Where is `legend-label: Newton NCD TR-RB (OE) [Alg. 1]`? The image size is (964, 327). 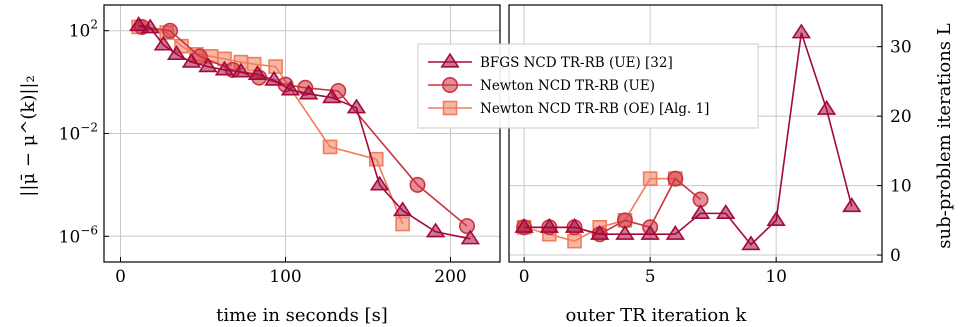 legend-label: Newton NCD TR-RB (OE) [Alg. 1] is located at coordinates (594, 109).